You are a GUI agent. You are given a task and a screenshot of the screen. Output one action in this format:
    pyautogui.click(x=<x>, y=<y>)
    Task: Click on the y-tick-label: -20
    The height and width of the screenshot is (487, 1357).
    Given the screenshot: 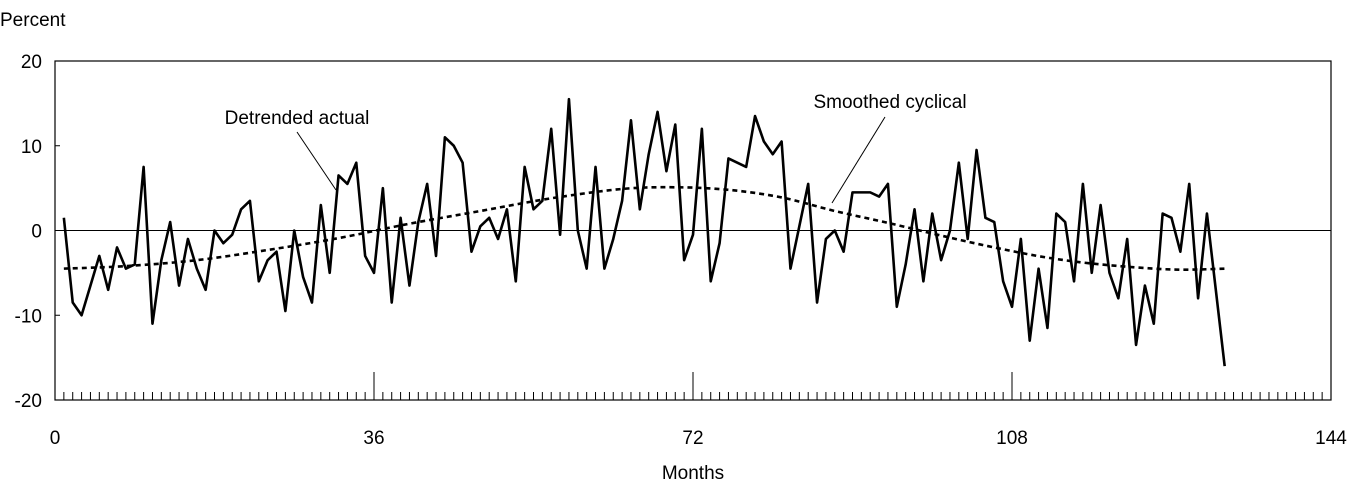 What is the action you would take?
    pyautogui.click(x=28, y=401)
    